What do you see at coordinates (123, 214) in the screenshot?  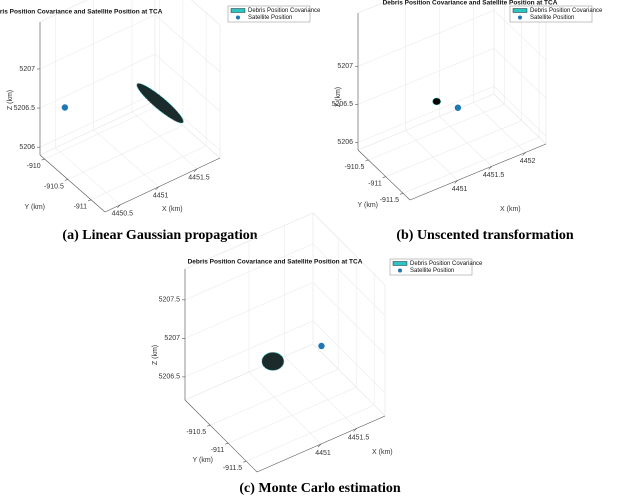 I see `x-tick-label: 4450.5` at bounding box center [123, 214].